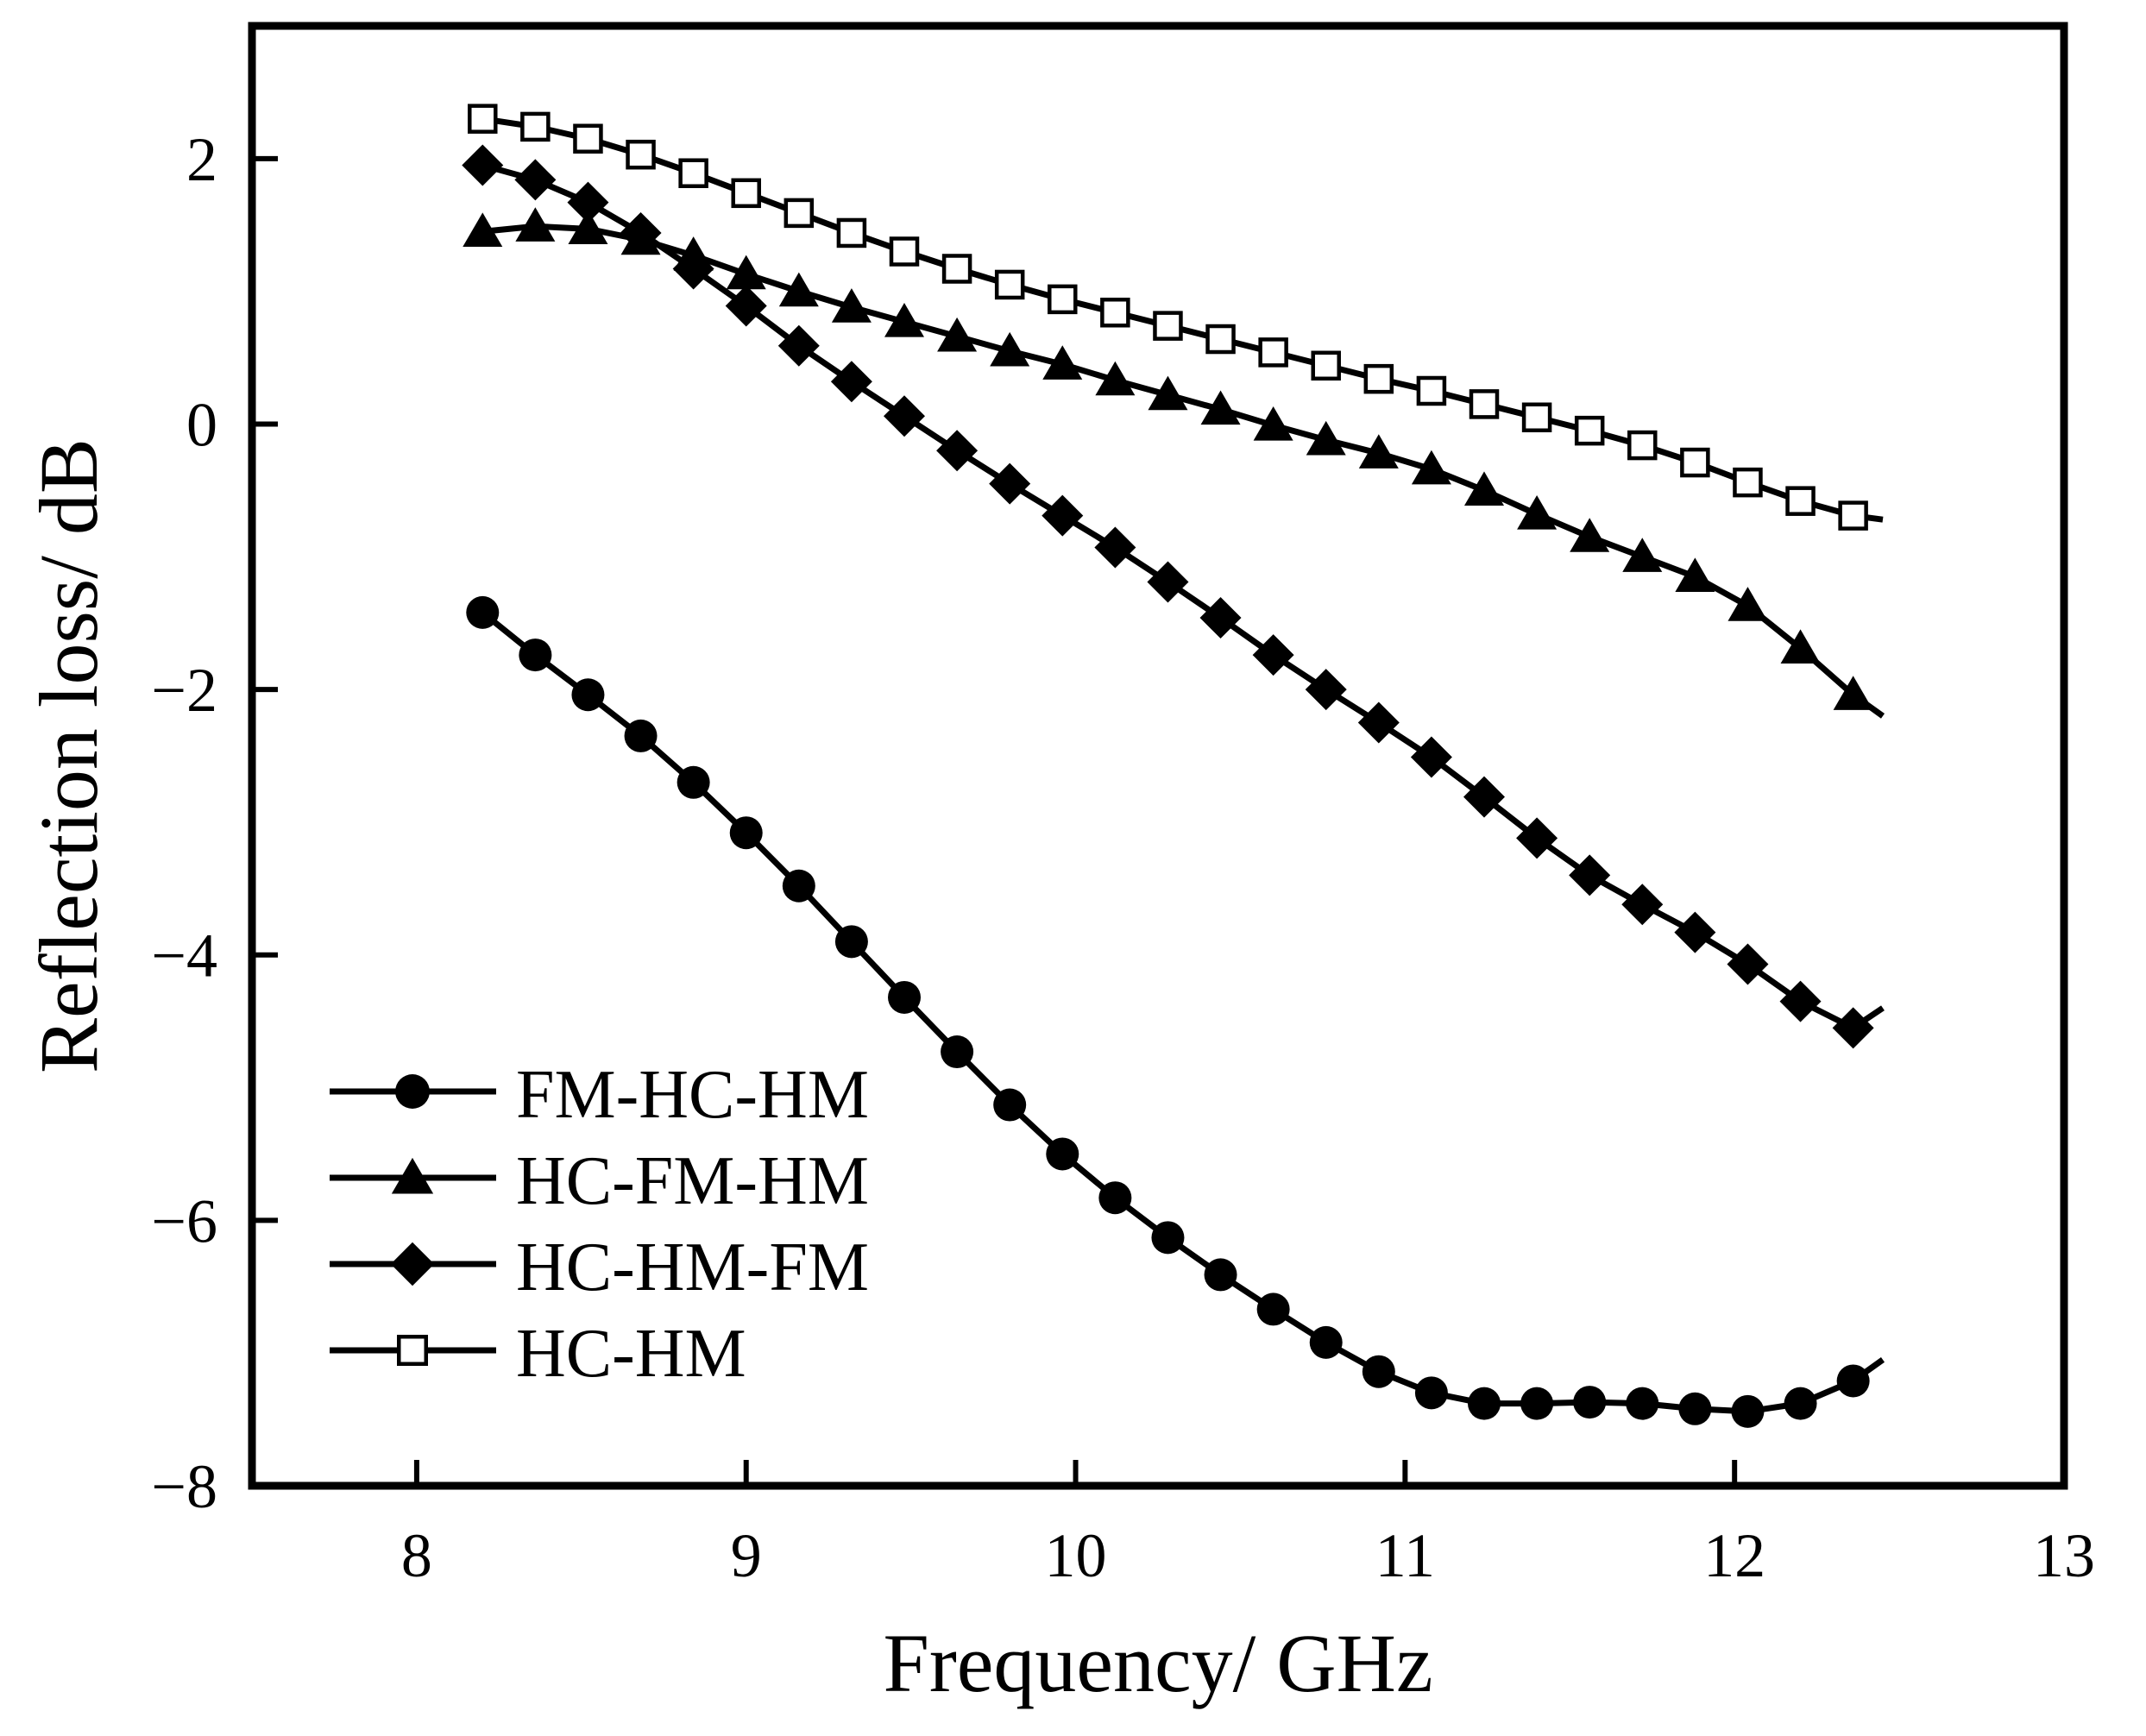  Describe the element at coordinates (184, 1220) in the screenshot. I see `y-tick-label--6: −6` at that location.